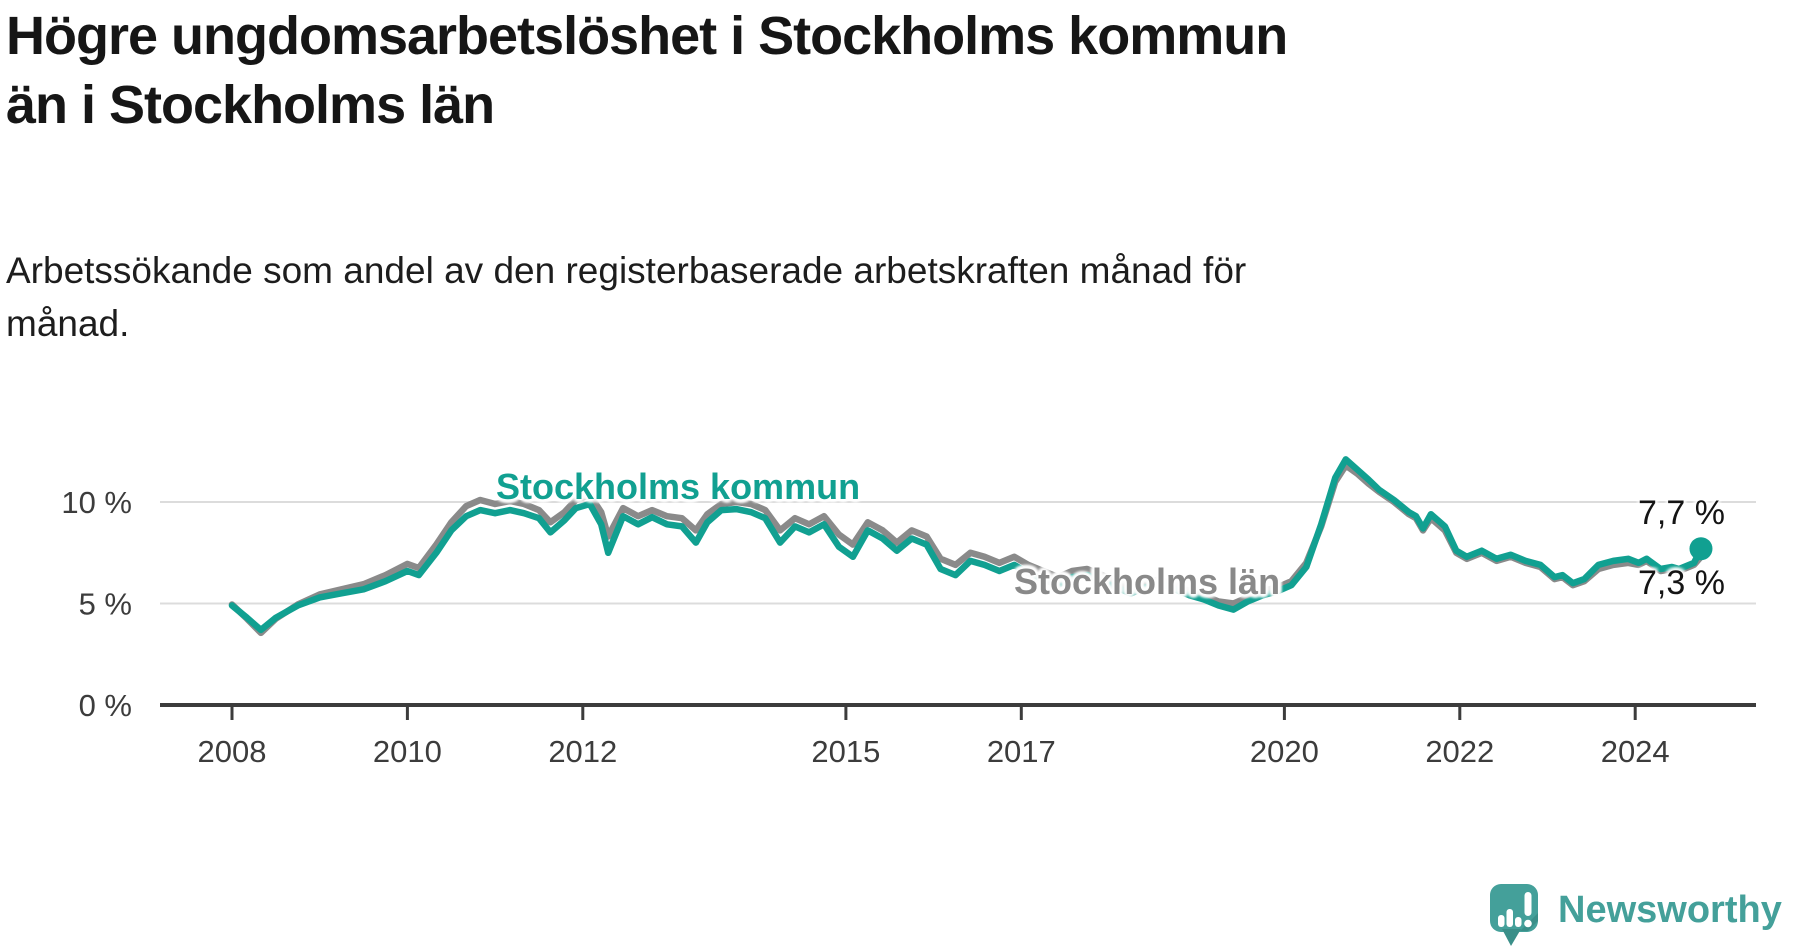 The width and height of the screenshot is (1800, 948). Describe the element at coordinates (1459, 751) in the screenshot. I see `x-axis-tick-label-2022: 2022` at that location.